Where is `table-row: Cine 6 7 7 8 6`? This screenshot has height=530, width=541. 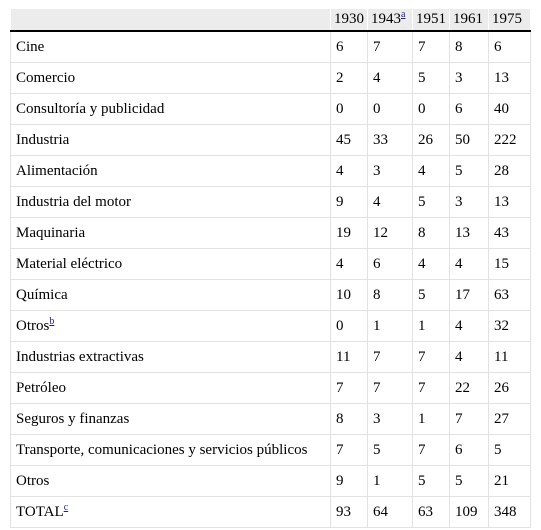 table-row: Cine 6 7 7 8 6 is located at coordinates (270, 47).